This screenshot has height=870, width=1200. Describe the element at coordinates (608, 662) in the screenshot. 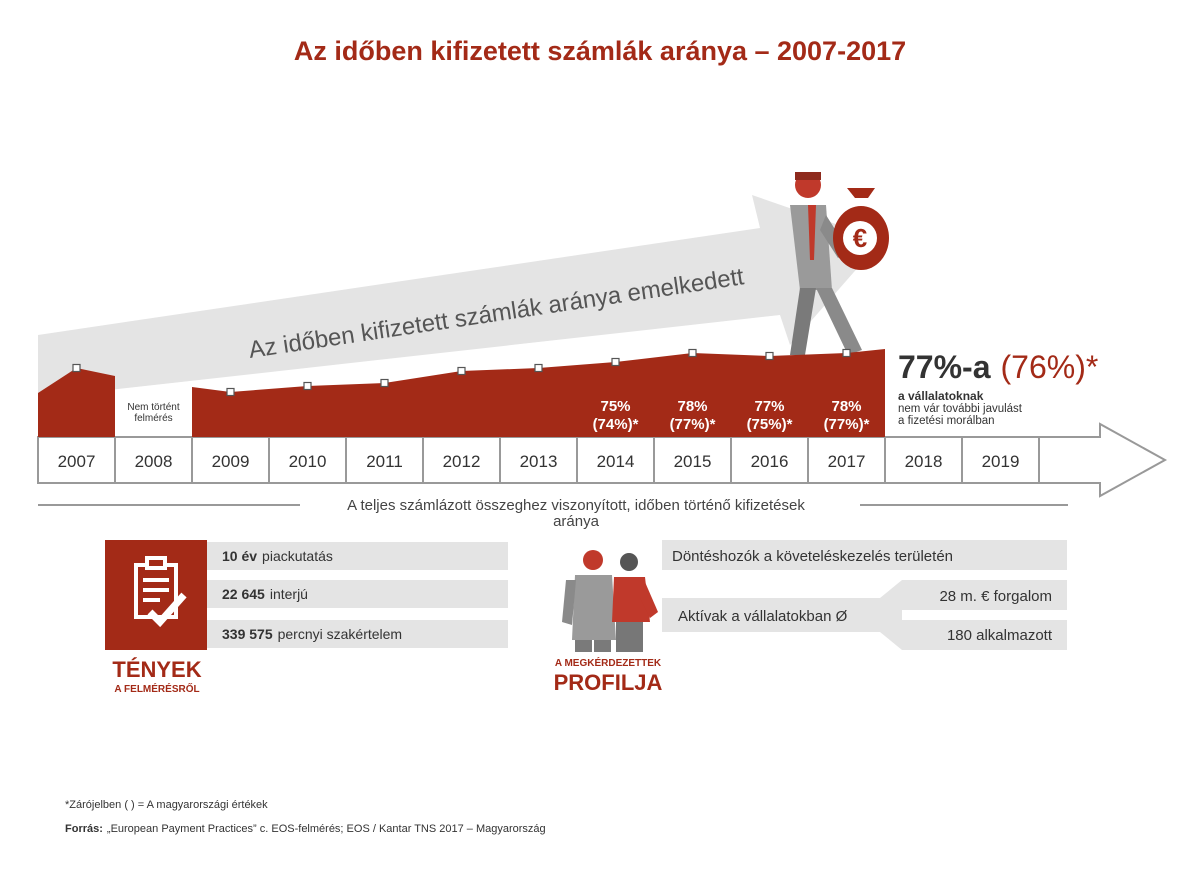

I see `profile-subtitle: A MEGKÉRDEZETTEK` at that location.